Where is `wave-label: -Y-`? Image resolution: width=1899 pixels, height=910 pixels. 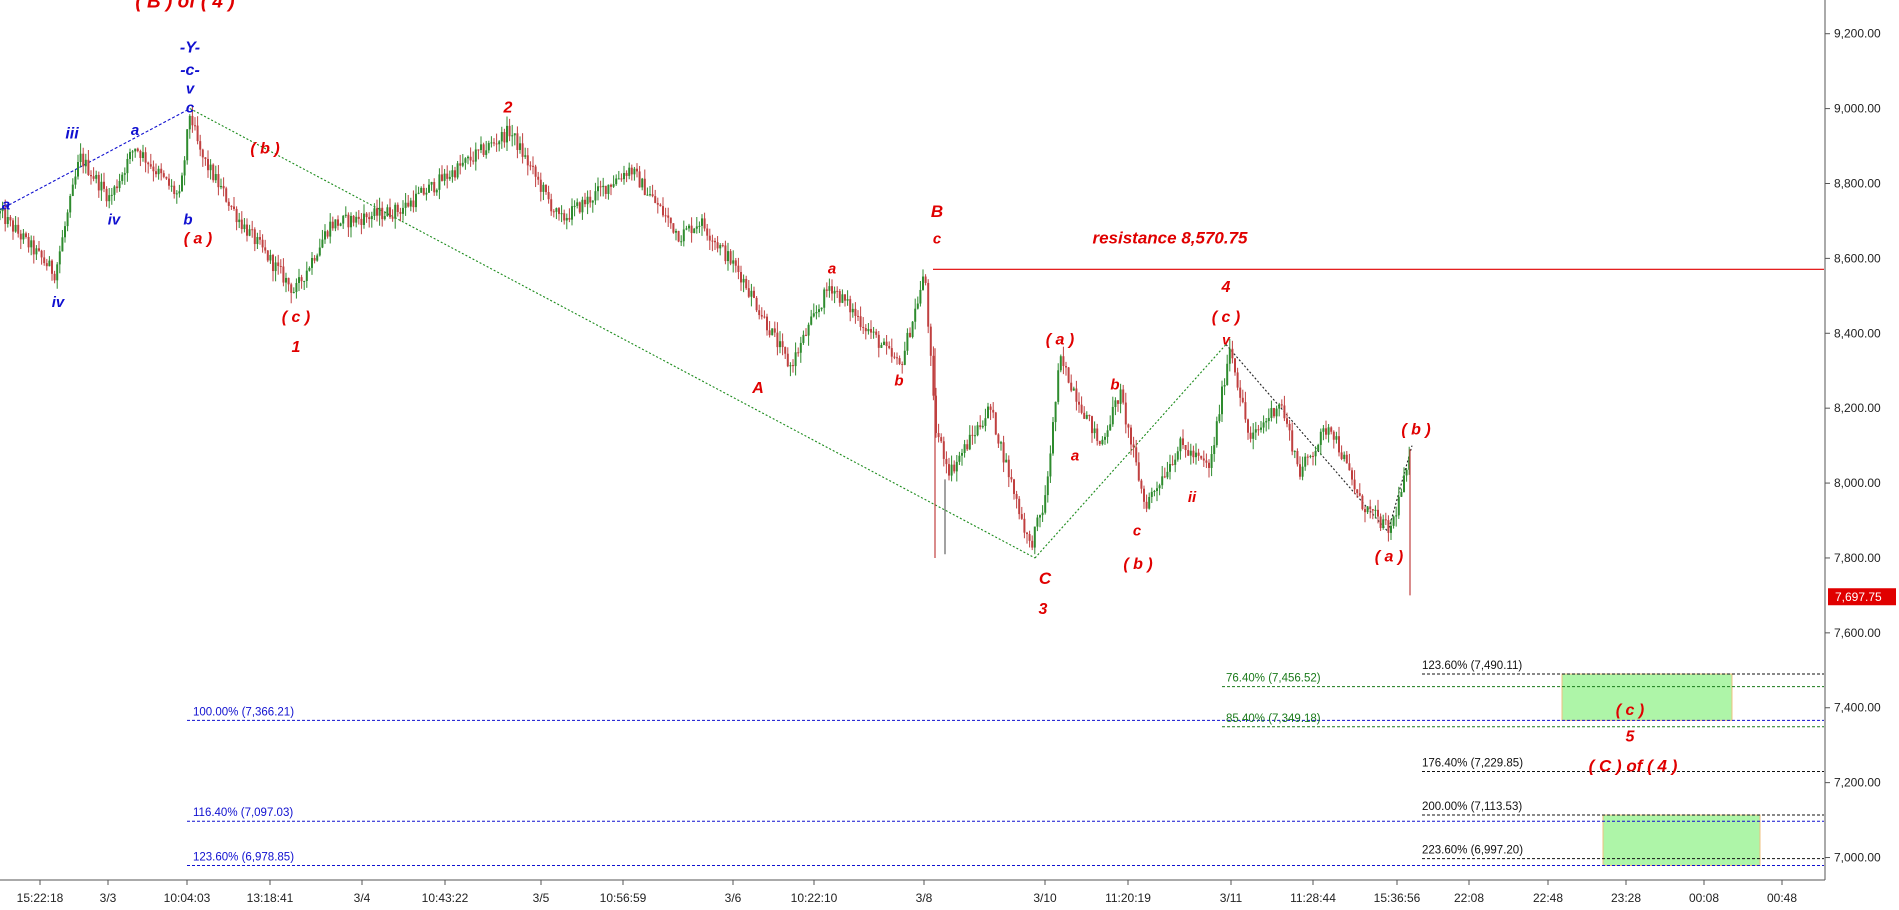
wave-label: -Y- is located at coordinates (190, 47).